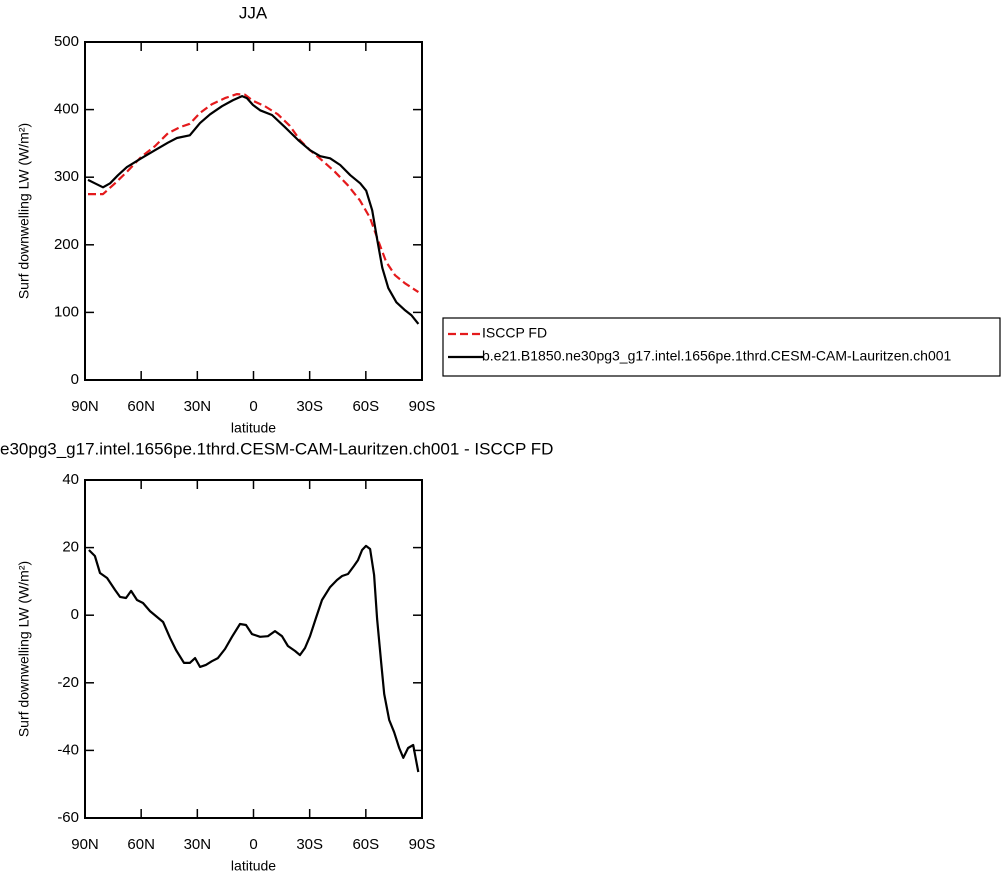 Image resolution: width=1007 pixels, height=878 pixels. I want to click on y-tick-label: -40, so click(68, 749).